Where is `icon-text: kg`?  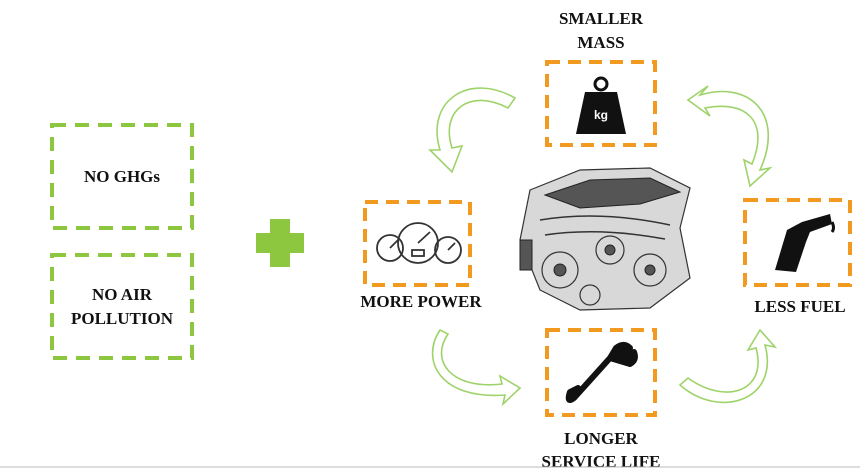 icon-text: kg is located at coordinates (601, 115).